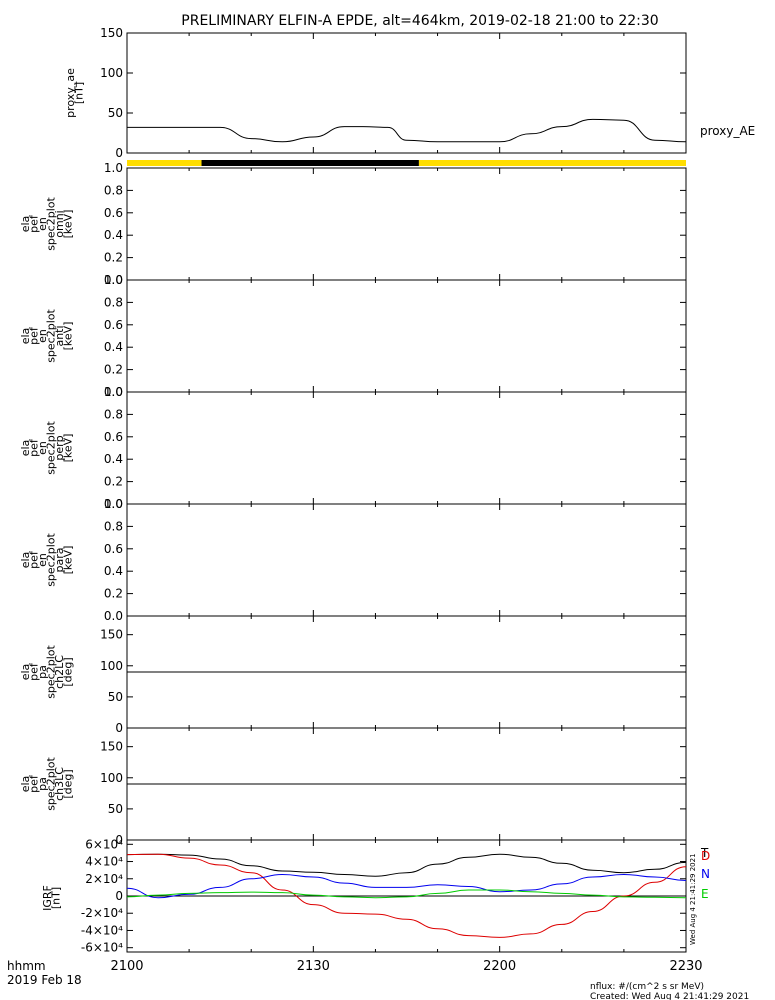 The image size is (775, 1000). What do you see at coordinates (705, 874) in the screenshot?
I see `igrf-legend-N: N` at bounding box center [705, 874].